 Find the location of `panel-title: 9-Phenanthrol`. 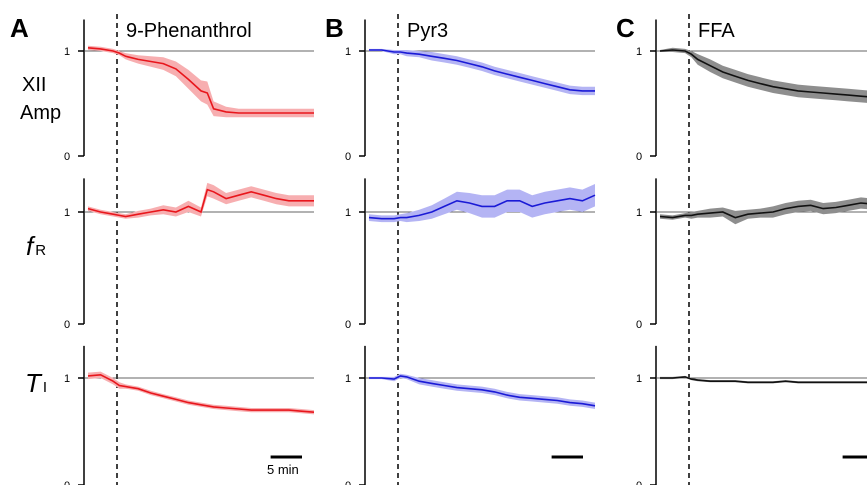

panel-title: 9-Phenanthrol is located at coordinates (189, 31).